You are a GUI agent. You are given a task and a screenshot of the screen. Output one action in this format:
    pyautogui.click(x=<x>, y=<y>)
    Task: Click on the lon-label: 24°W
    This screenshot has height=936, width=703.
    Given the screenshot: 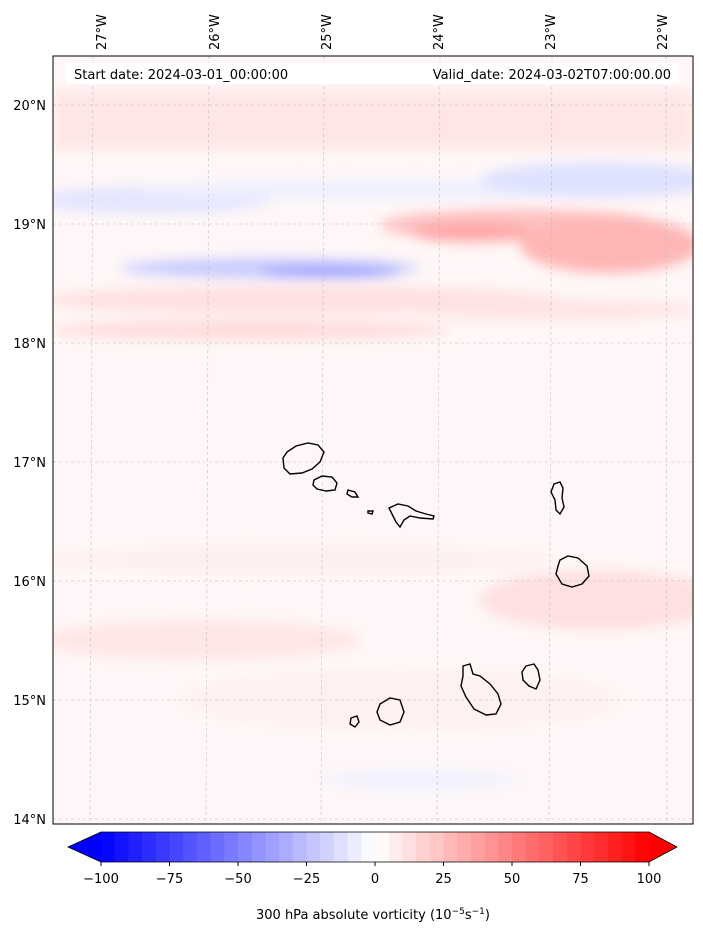 What is the action you would take?
    pyautogui.click(x=439, y=32)
    